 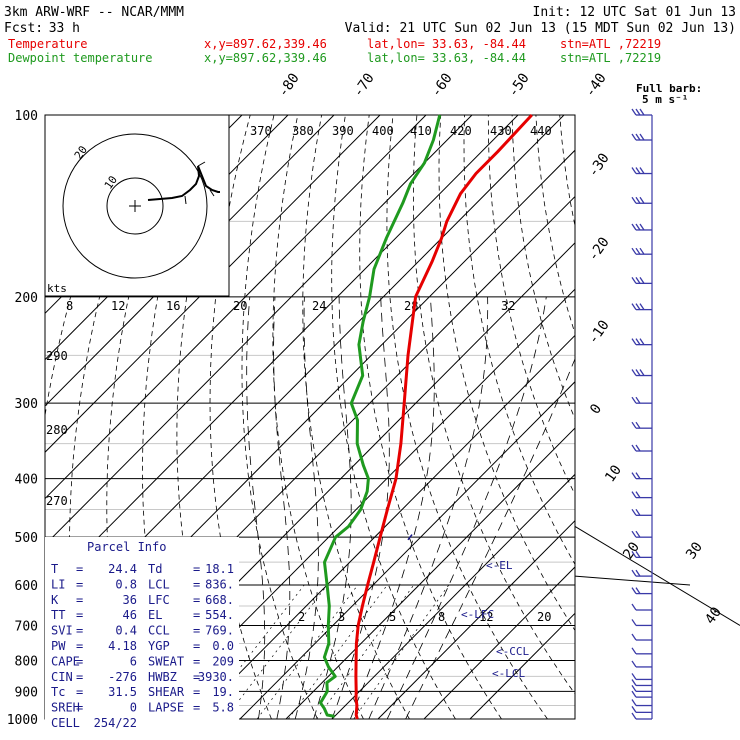 I want to click on level-marker: <-LCL, so click(x=508, y=673).